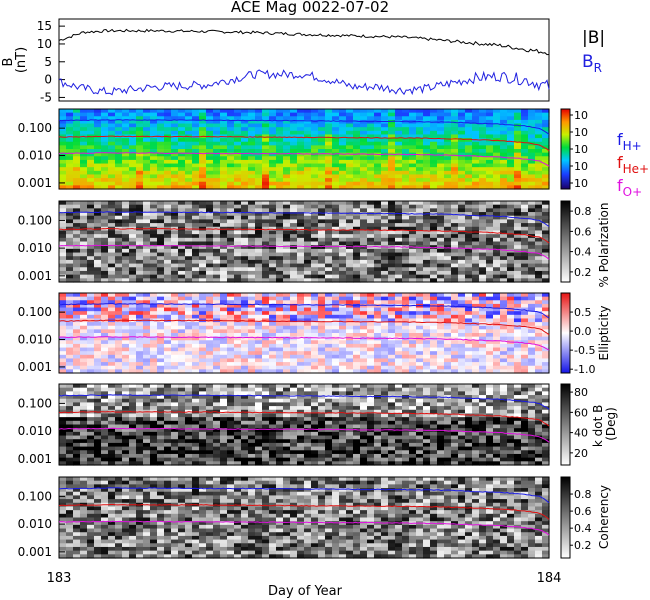  What do you see at coordinates (35, 128) in the screenshot?
I see `freq-tick-label: 0.100` at bounding box center [35, 128].